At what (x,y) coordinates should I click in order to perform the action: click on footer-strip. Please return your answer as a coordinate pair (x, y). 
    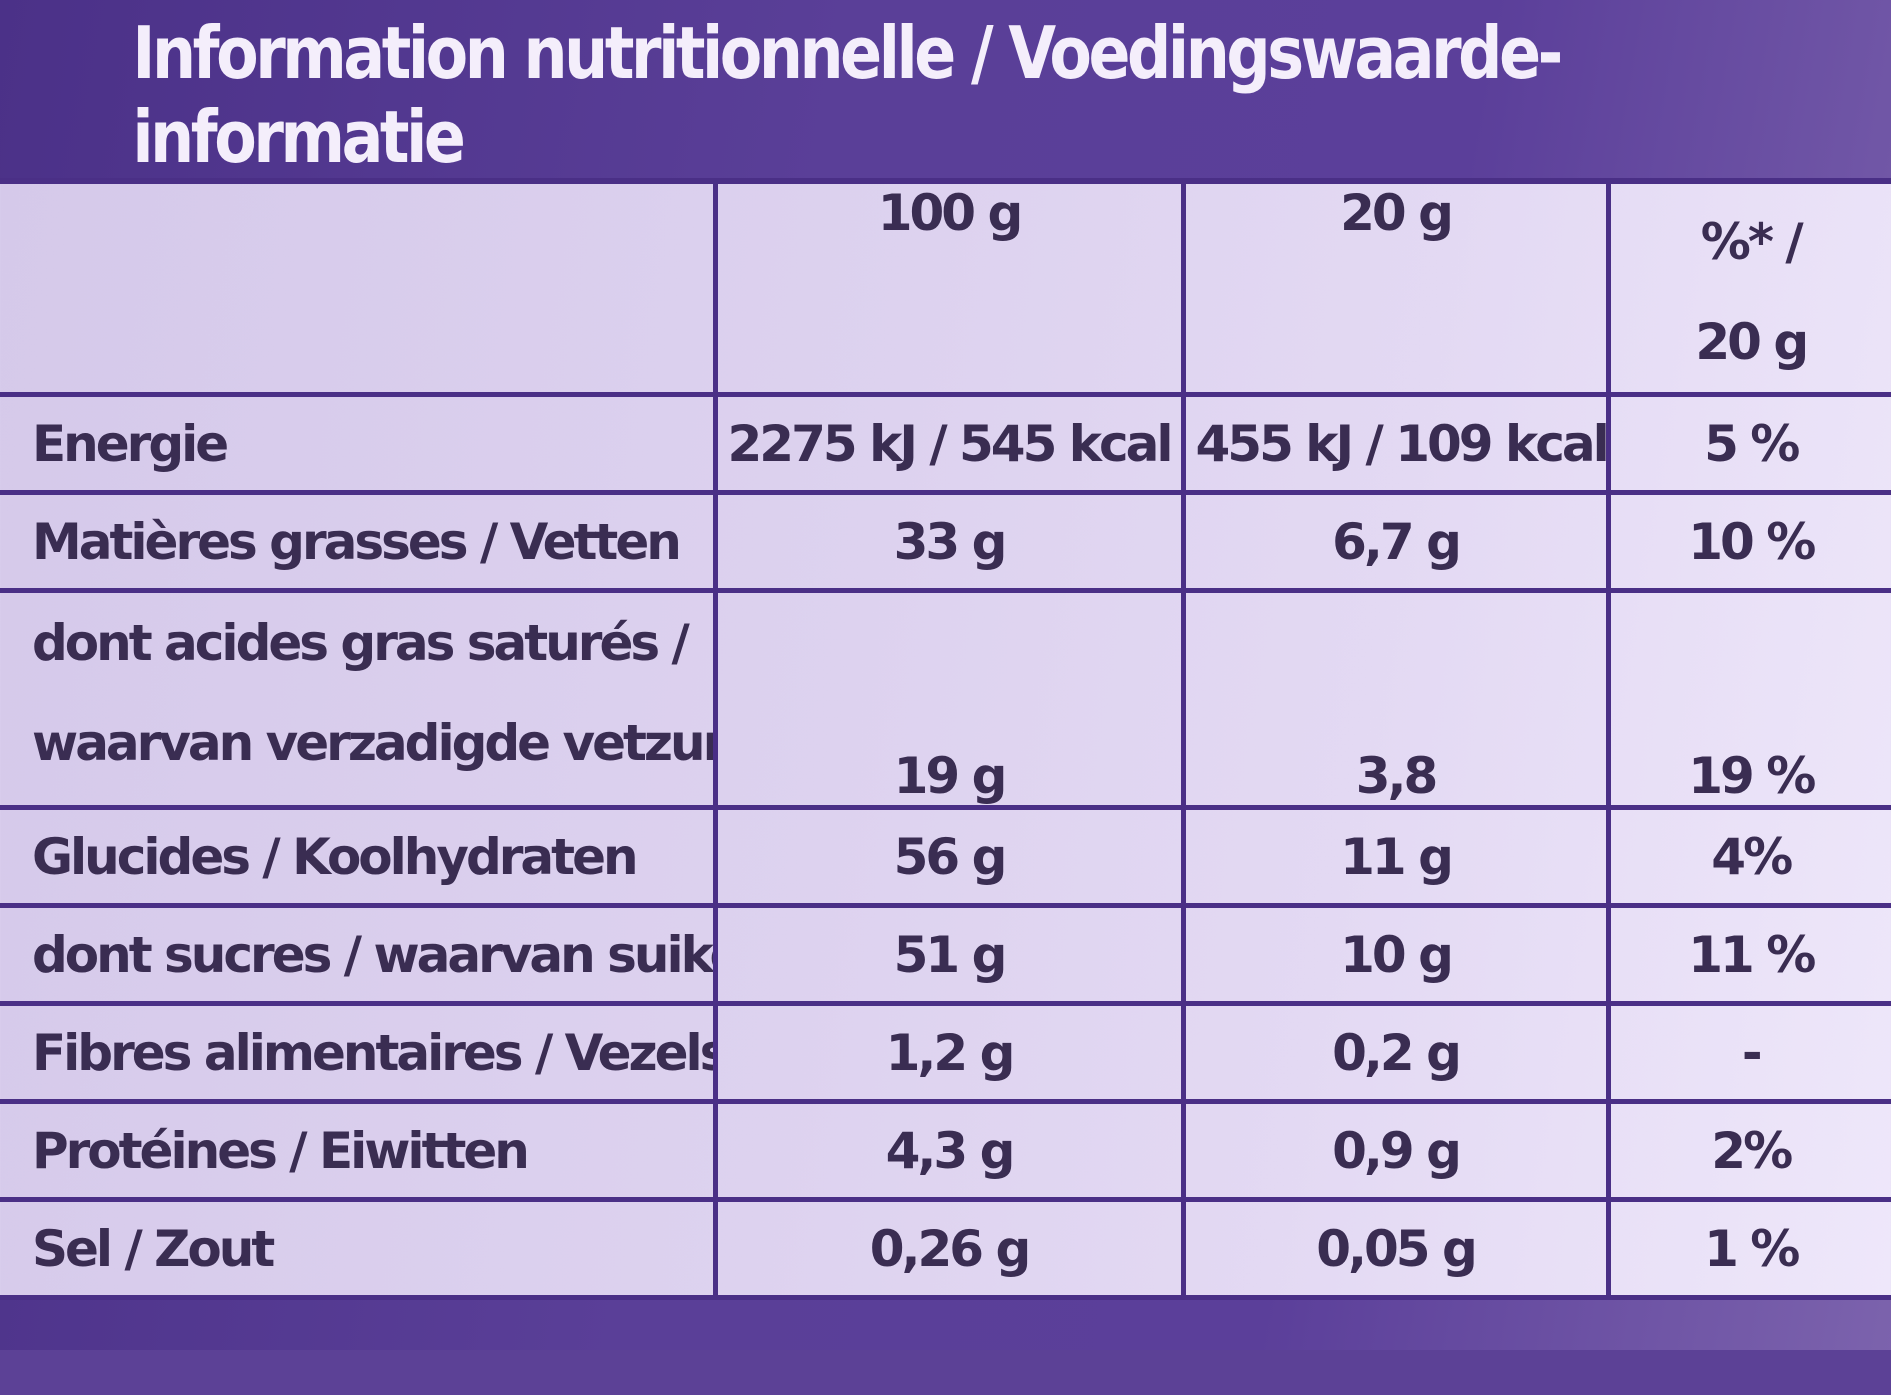
    Looking at the image, I should click on (945, 1372).